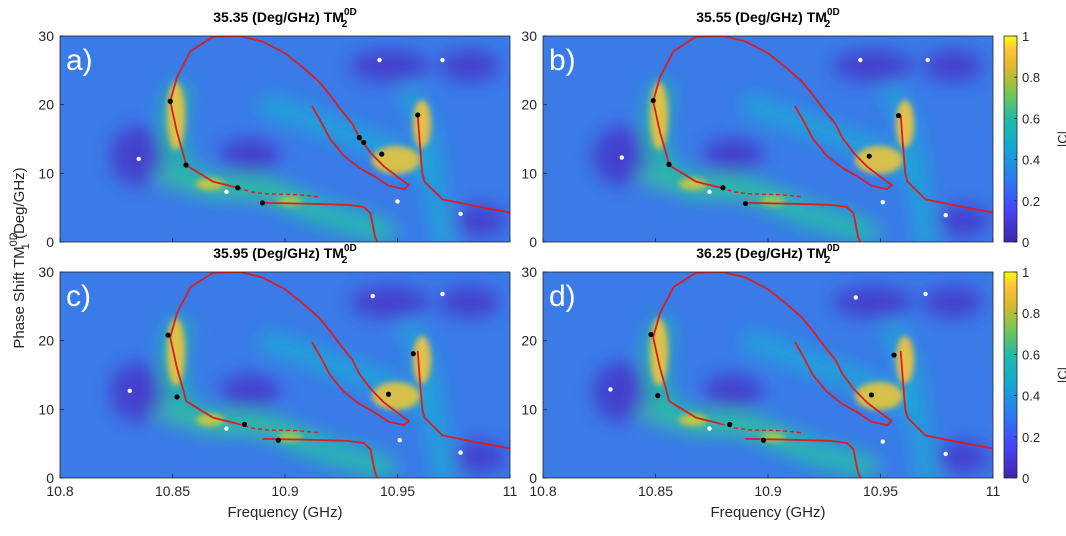  What do you see at coordinates (285, 18) in the screenshot?
I see `panel-title: 35.35 (Deg/GHz) TM0D 2` at bounding box center [285, 18].